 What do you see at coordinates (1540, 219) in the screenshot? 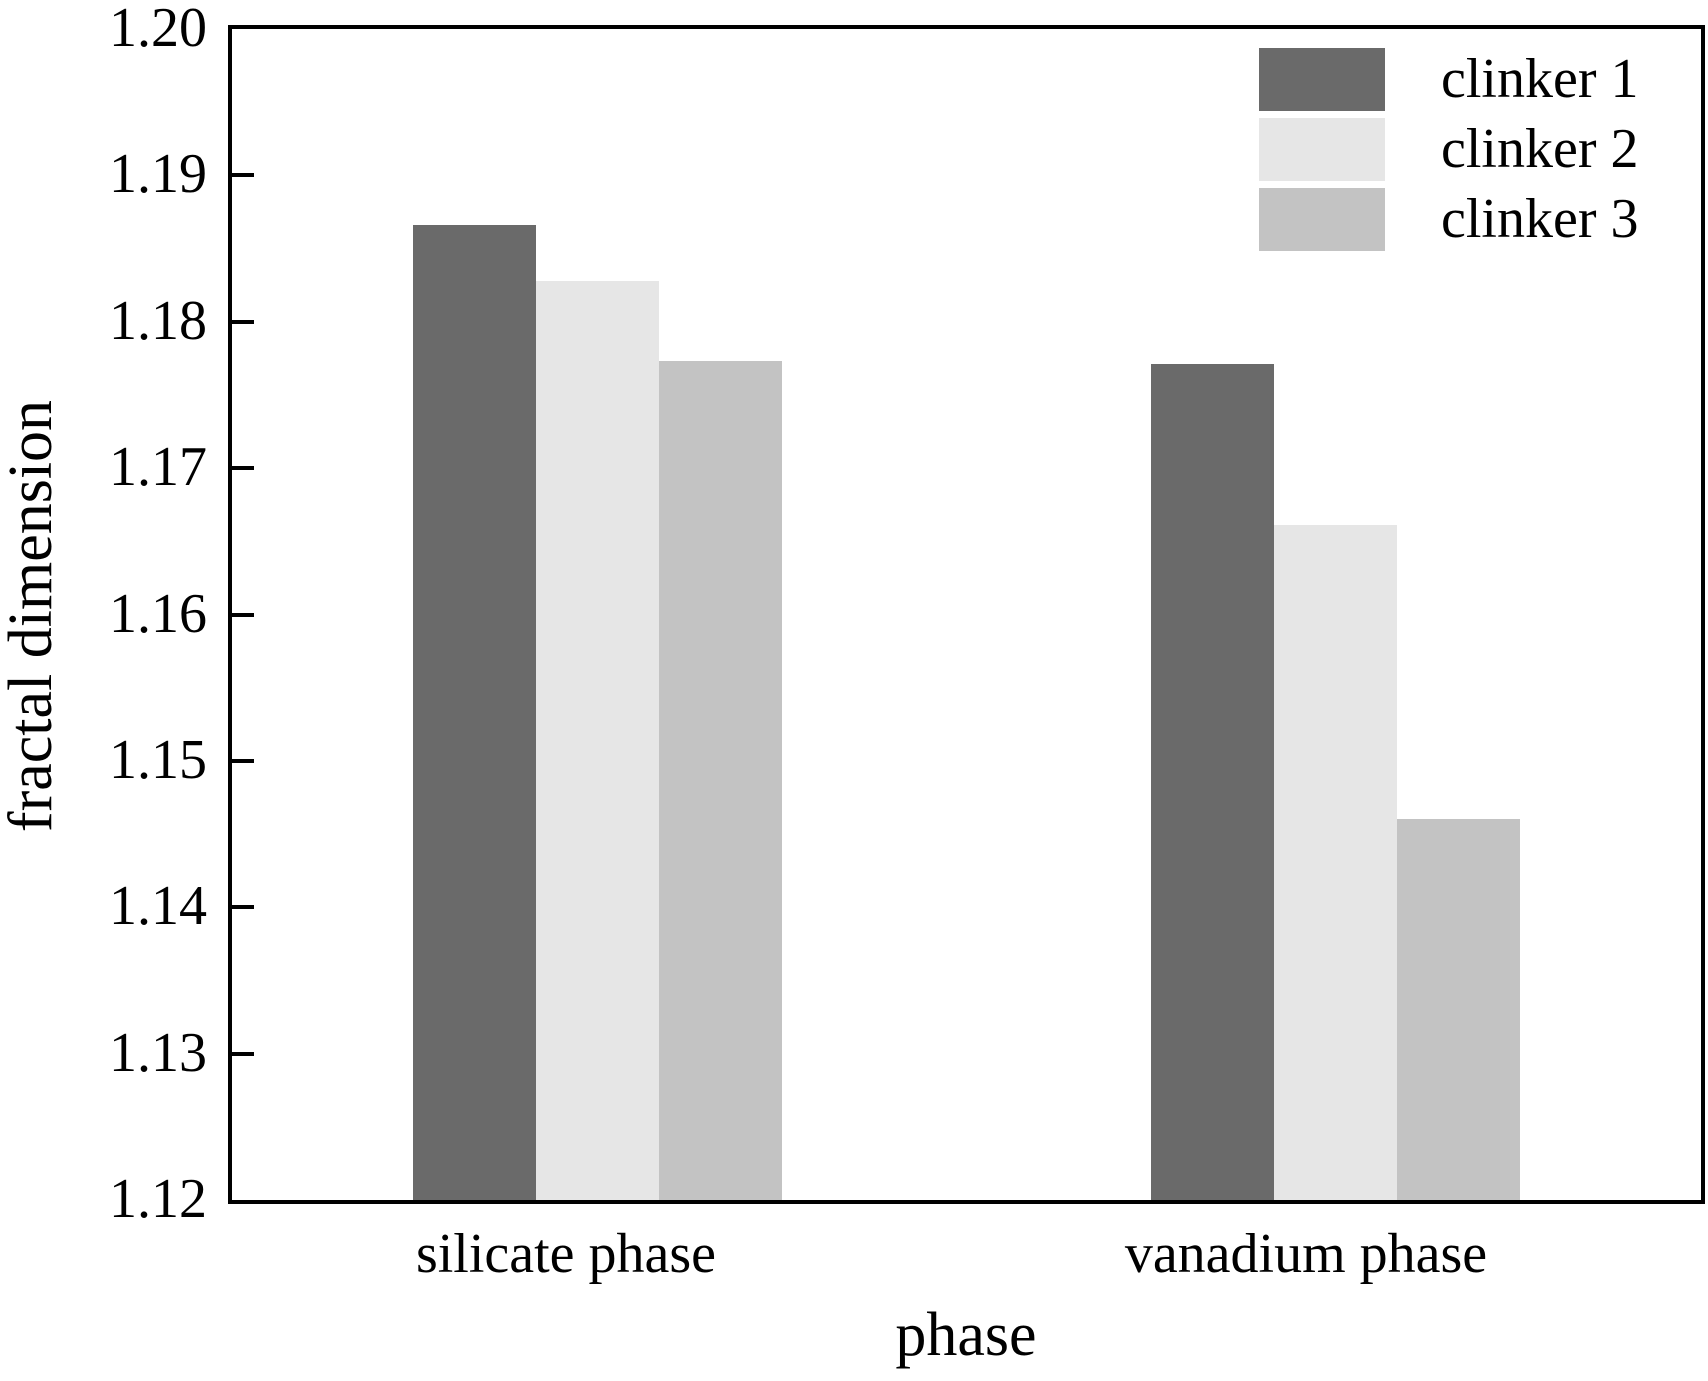
I see `legend-label-clinker-3: clinker 3` at bounding box center [1540, 219].